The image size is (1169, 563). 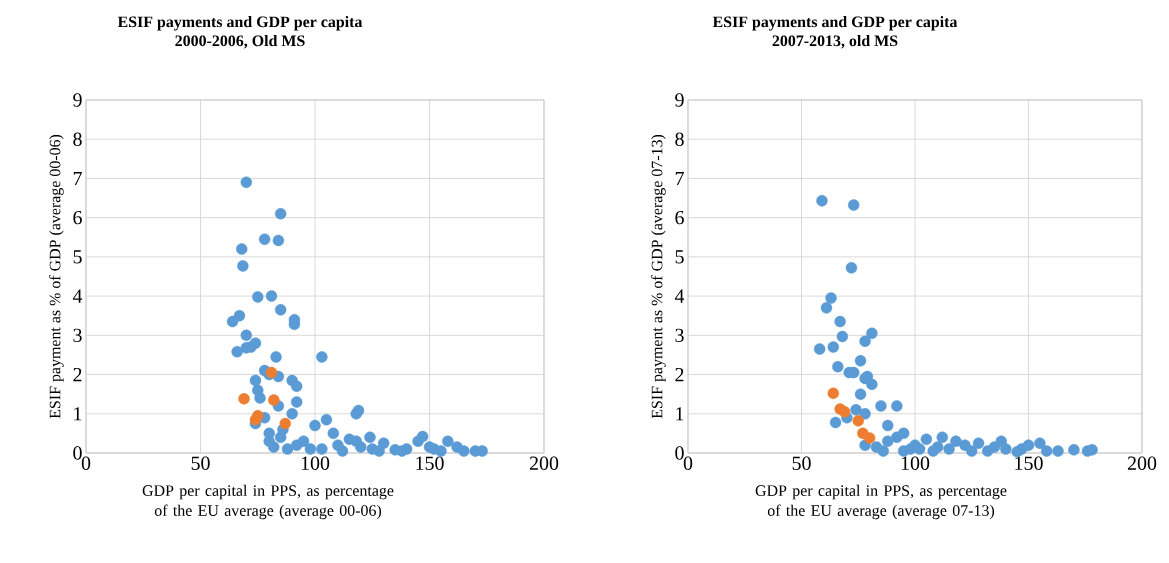 What do you see at coordinates (658, 276) in the screenshot?
I see `y-axis-title: ESIF payment as % of GDP (average 07-13)` at bounding box center [658, 276].